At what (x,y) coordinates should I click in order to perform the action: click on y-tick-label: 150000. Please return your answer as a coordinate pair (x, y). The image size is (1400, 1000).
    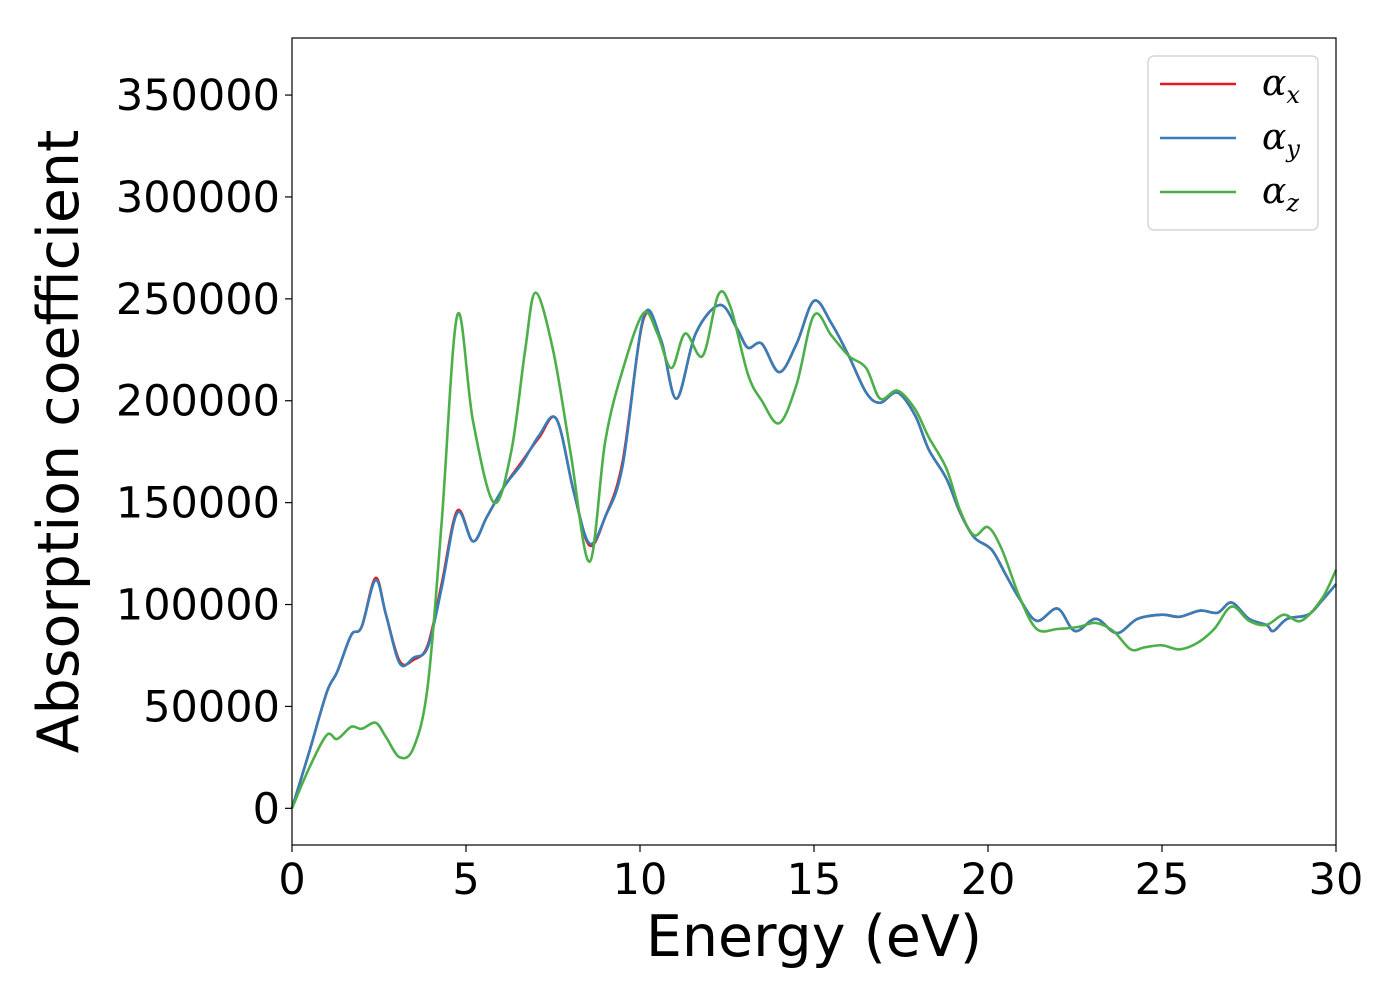
    Looking at the image, I should click on (198, 504).